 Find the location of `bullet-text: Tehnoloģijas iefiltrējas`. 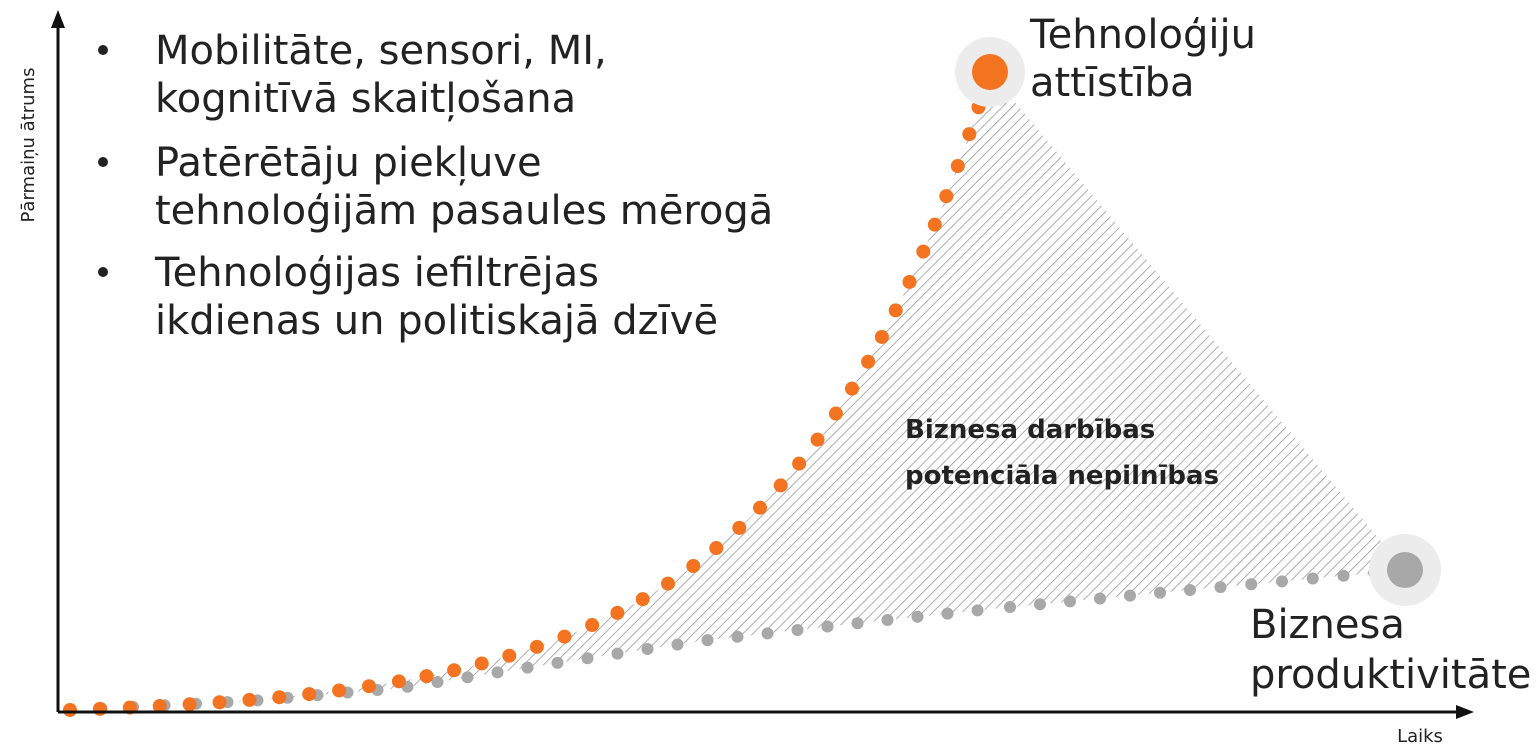

bullet-text: Tehnoloģijas iefiltrējas is located at coordinates (376, 273).